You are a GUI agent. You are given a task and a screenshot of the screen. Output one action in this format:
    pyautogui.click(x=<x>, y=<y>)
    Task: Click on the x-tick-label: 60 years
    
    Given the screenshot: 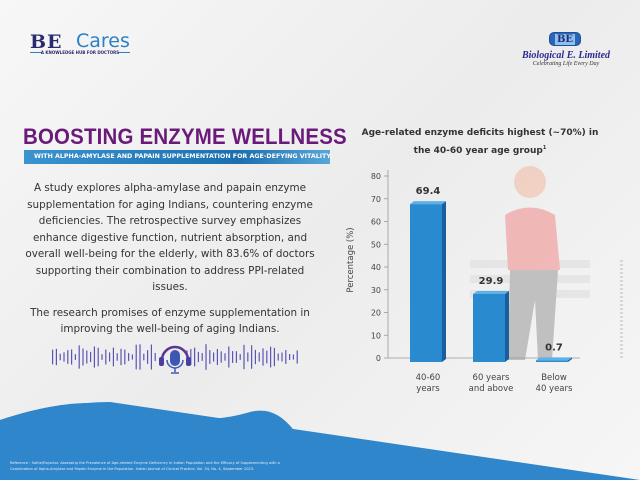 What is the action you would take?
    pyautogui.click(x=491, y=378)
    